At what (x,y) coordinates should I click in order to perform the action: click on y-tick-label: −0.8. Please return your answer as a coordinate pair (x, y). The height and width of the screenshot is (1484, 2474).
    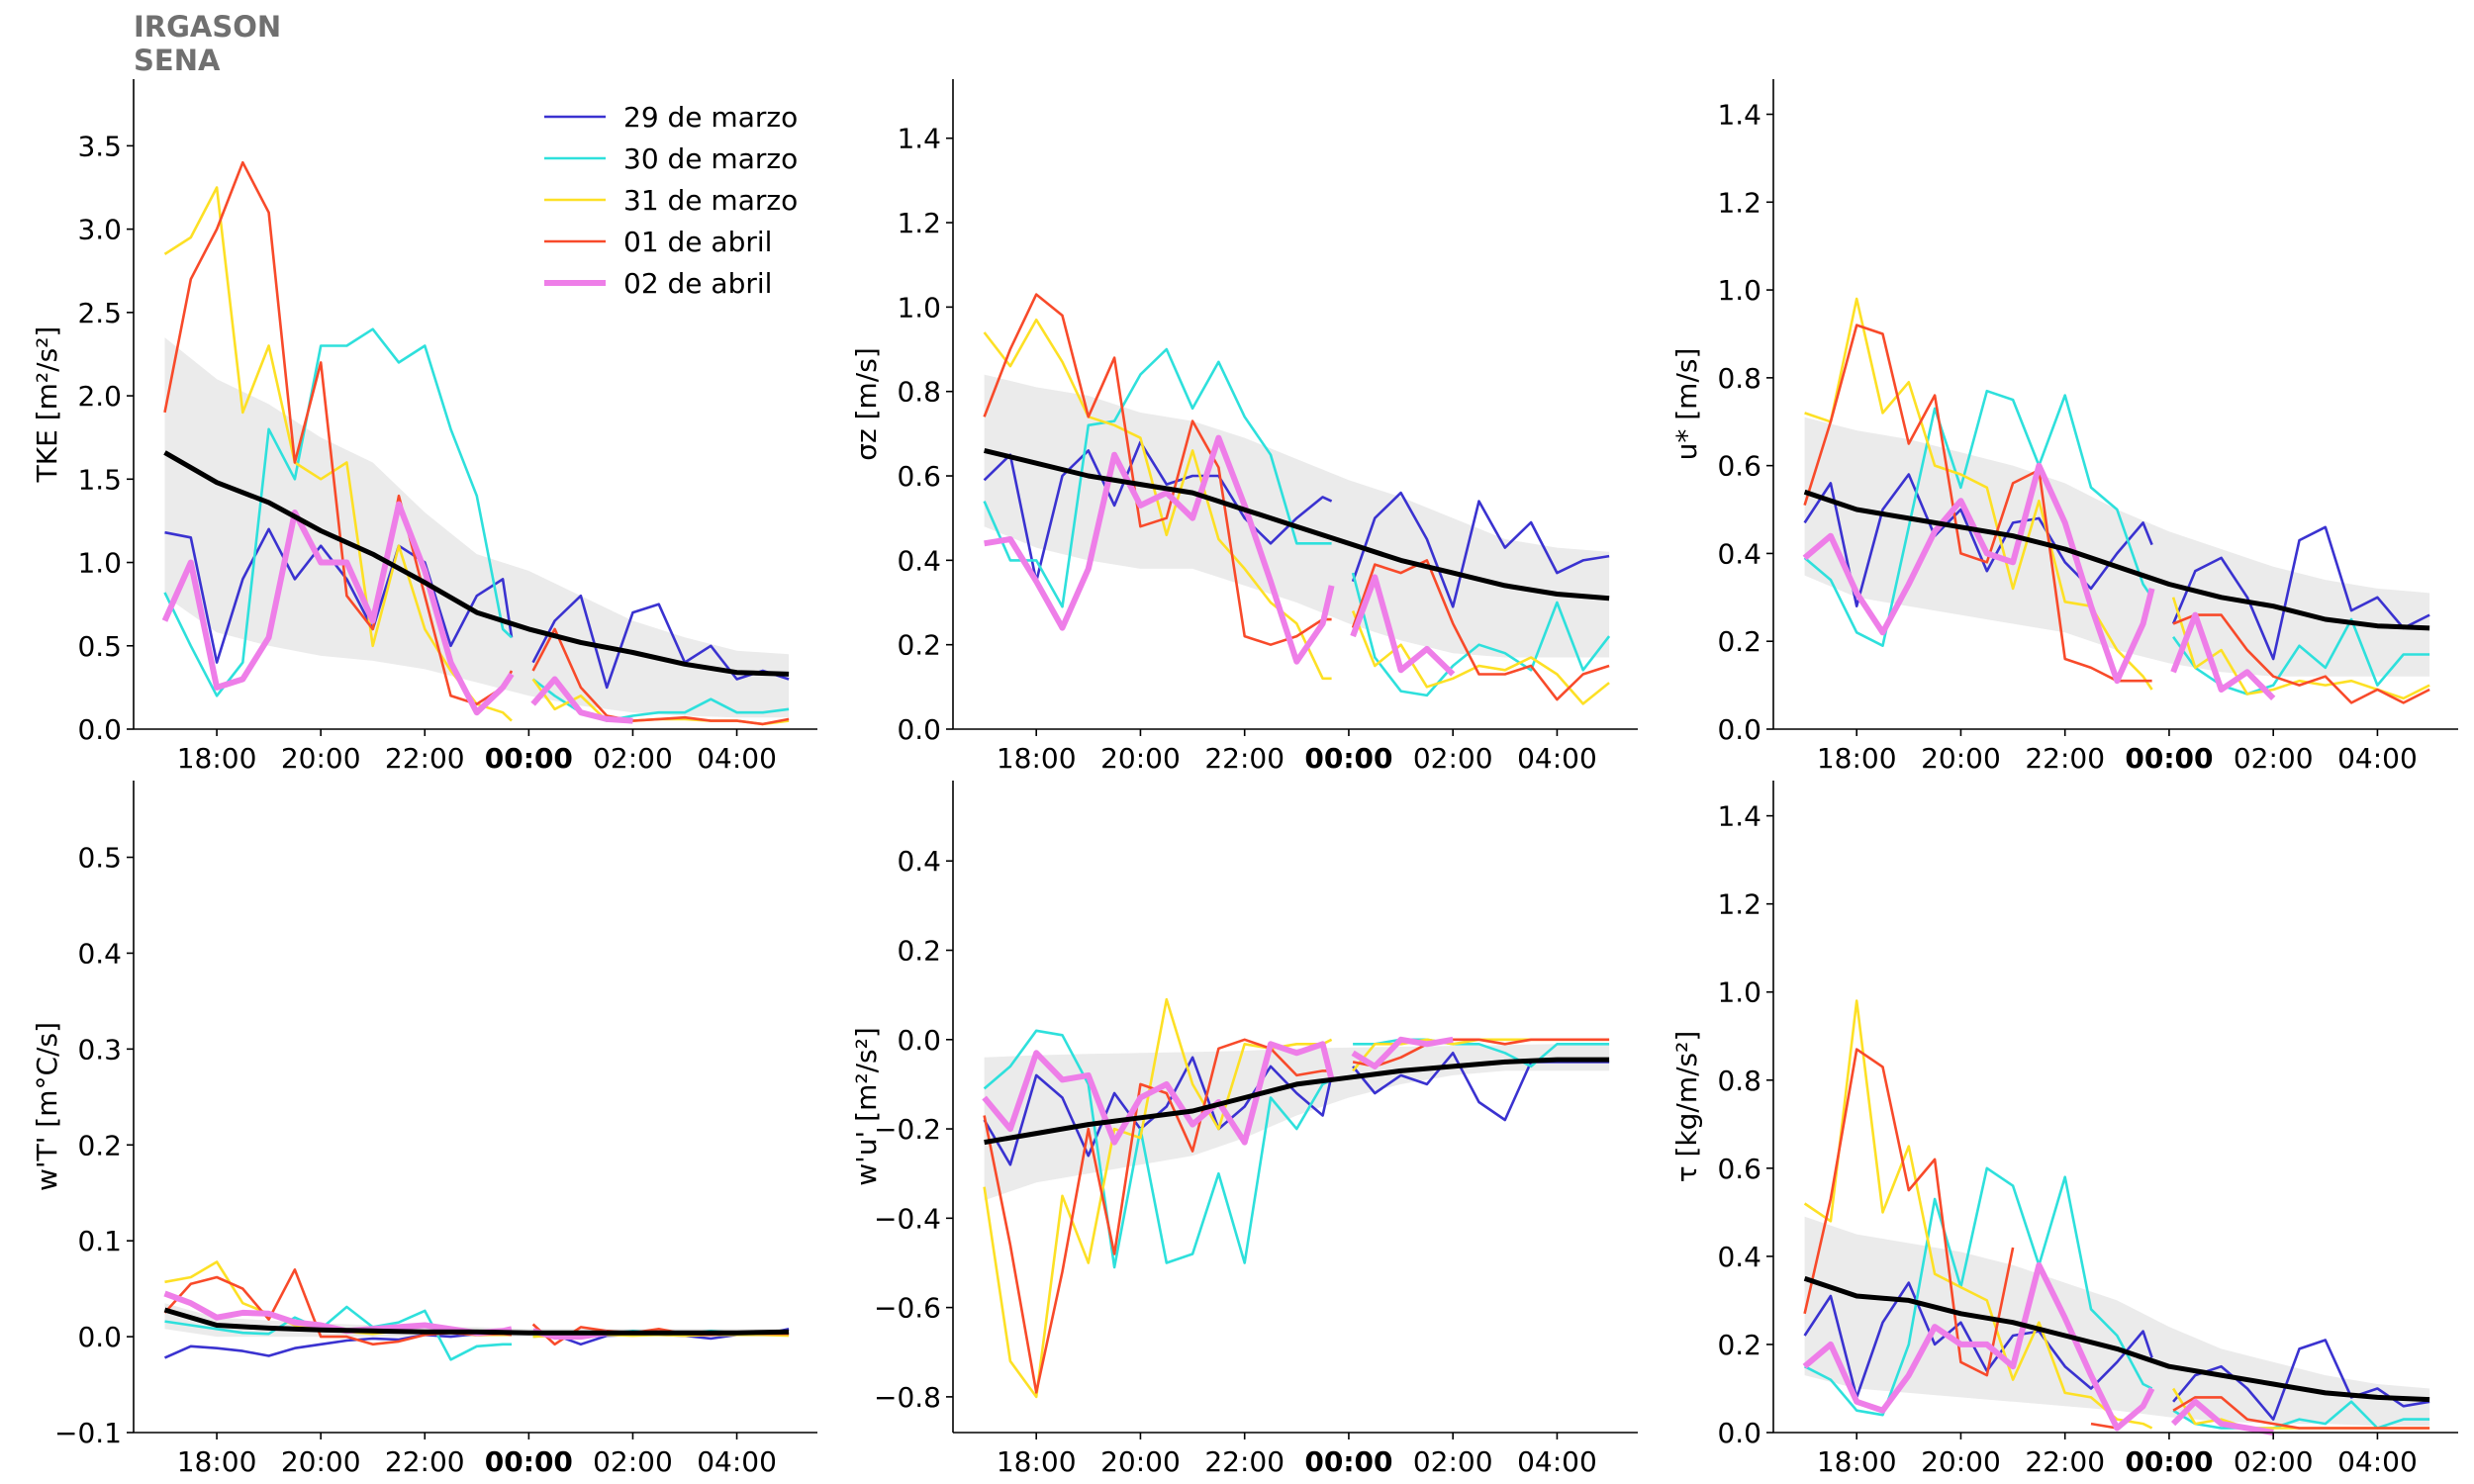
    Looking at the image, I should click on (908, 1397).